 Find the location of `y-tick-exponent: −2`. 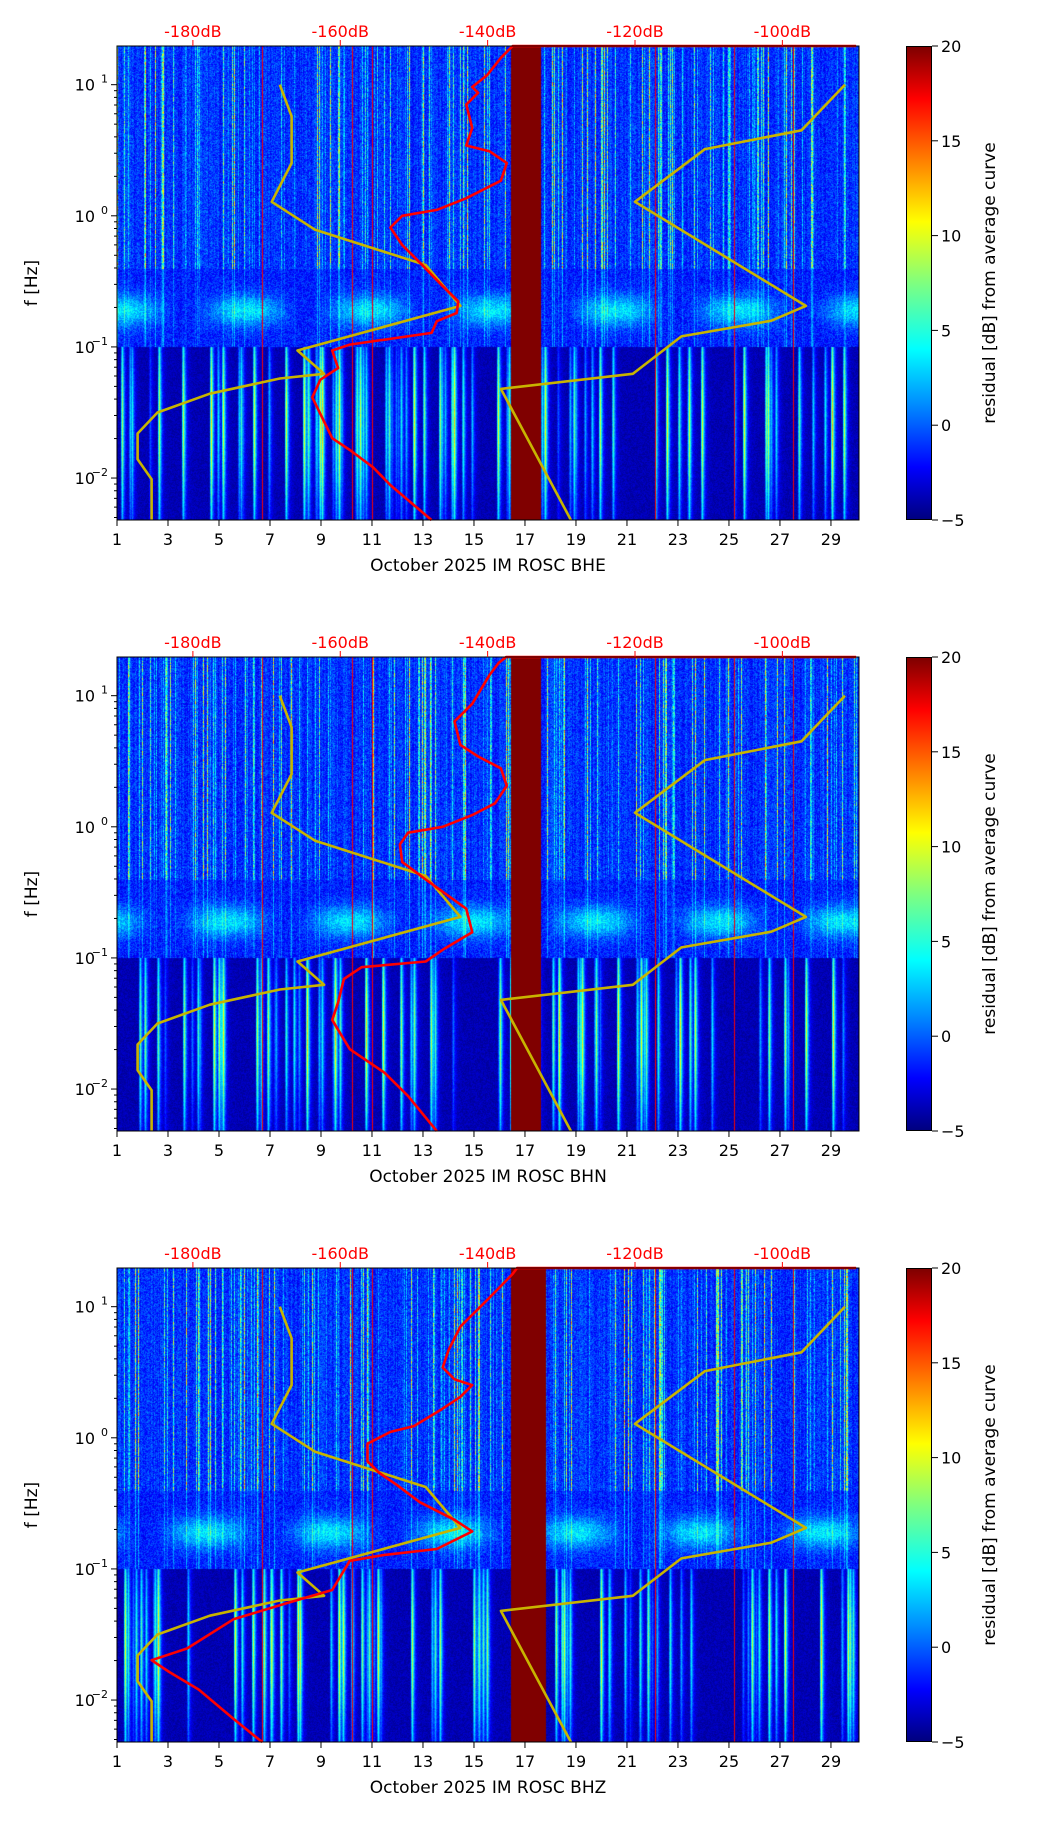

y-tick-exponent: −2 is located at coordinates (100, 1083).